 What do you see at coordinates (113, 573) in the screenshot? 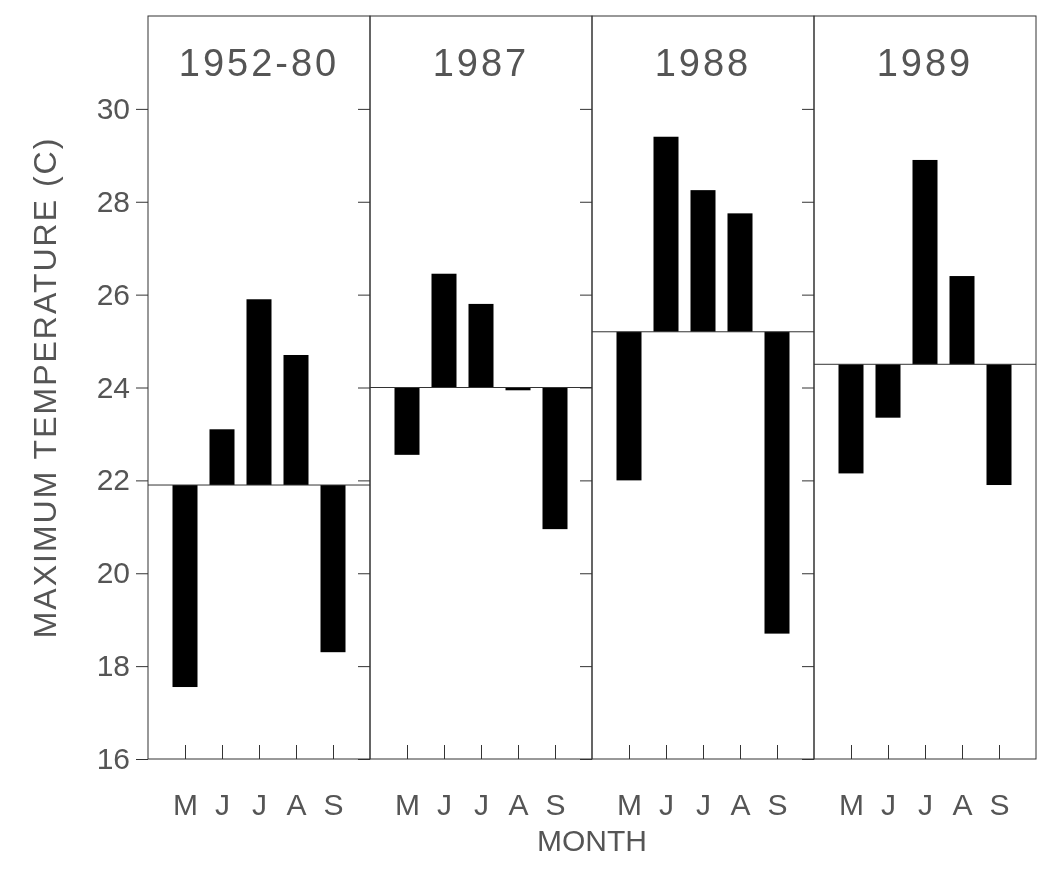
I see `y-tick-label: 20` at bounding box center [113, 573].